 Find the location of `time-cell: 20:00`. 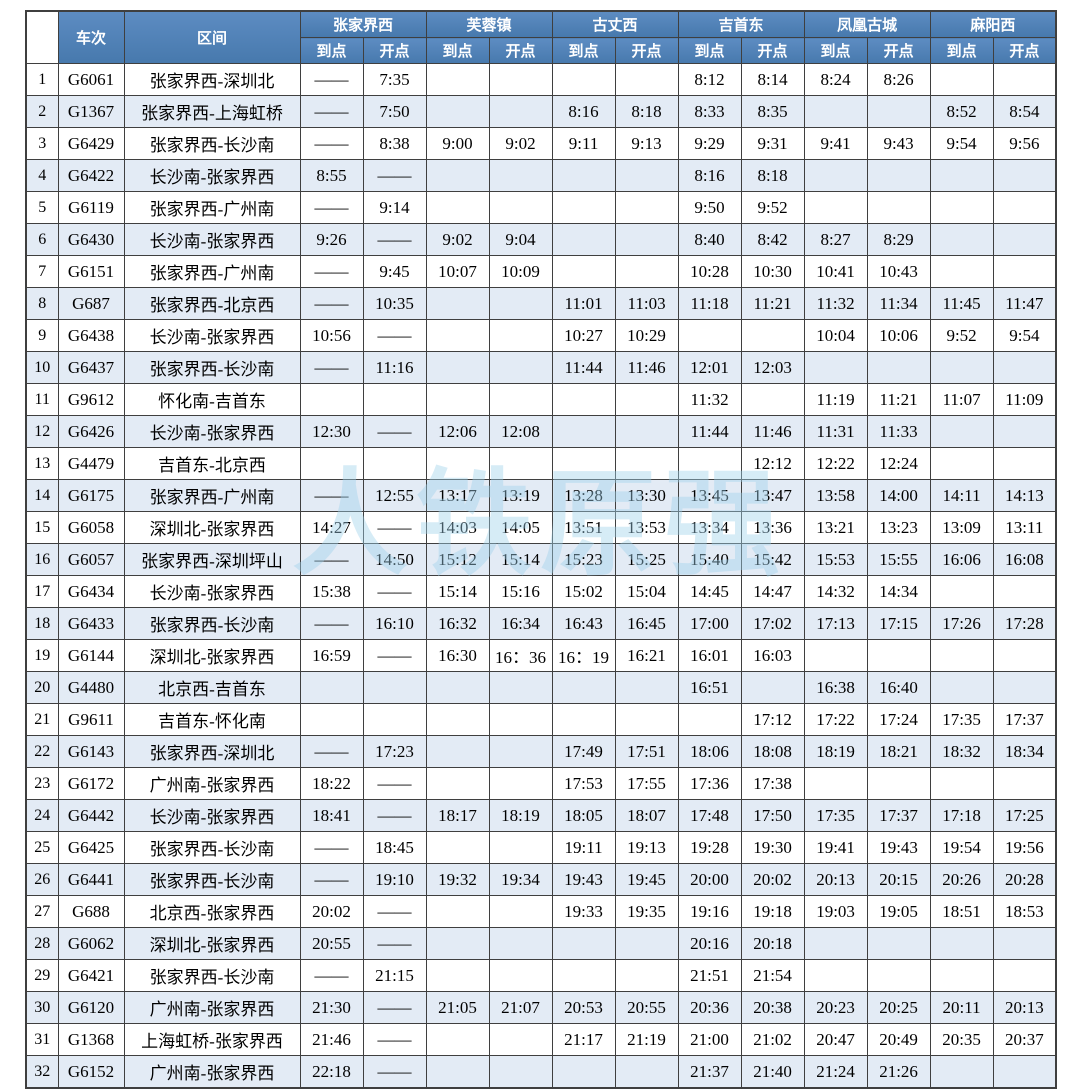

time-cell: 20:00 is located at coordinates (709, 879).